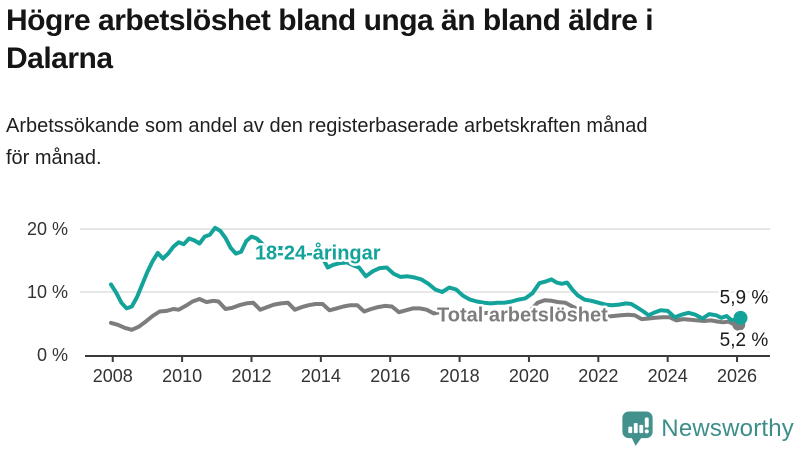  I want to click on x-tick-label: 2014, so click(321, 376).